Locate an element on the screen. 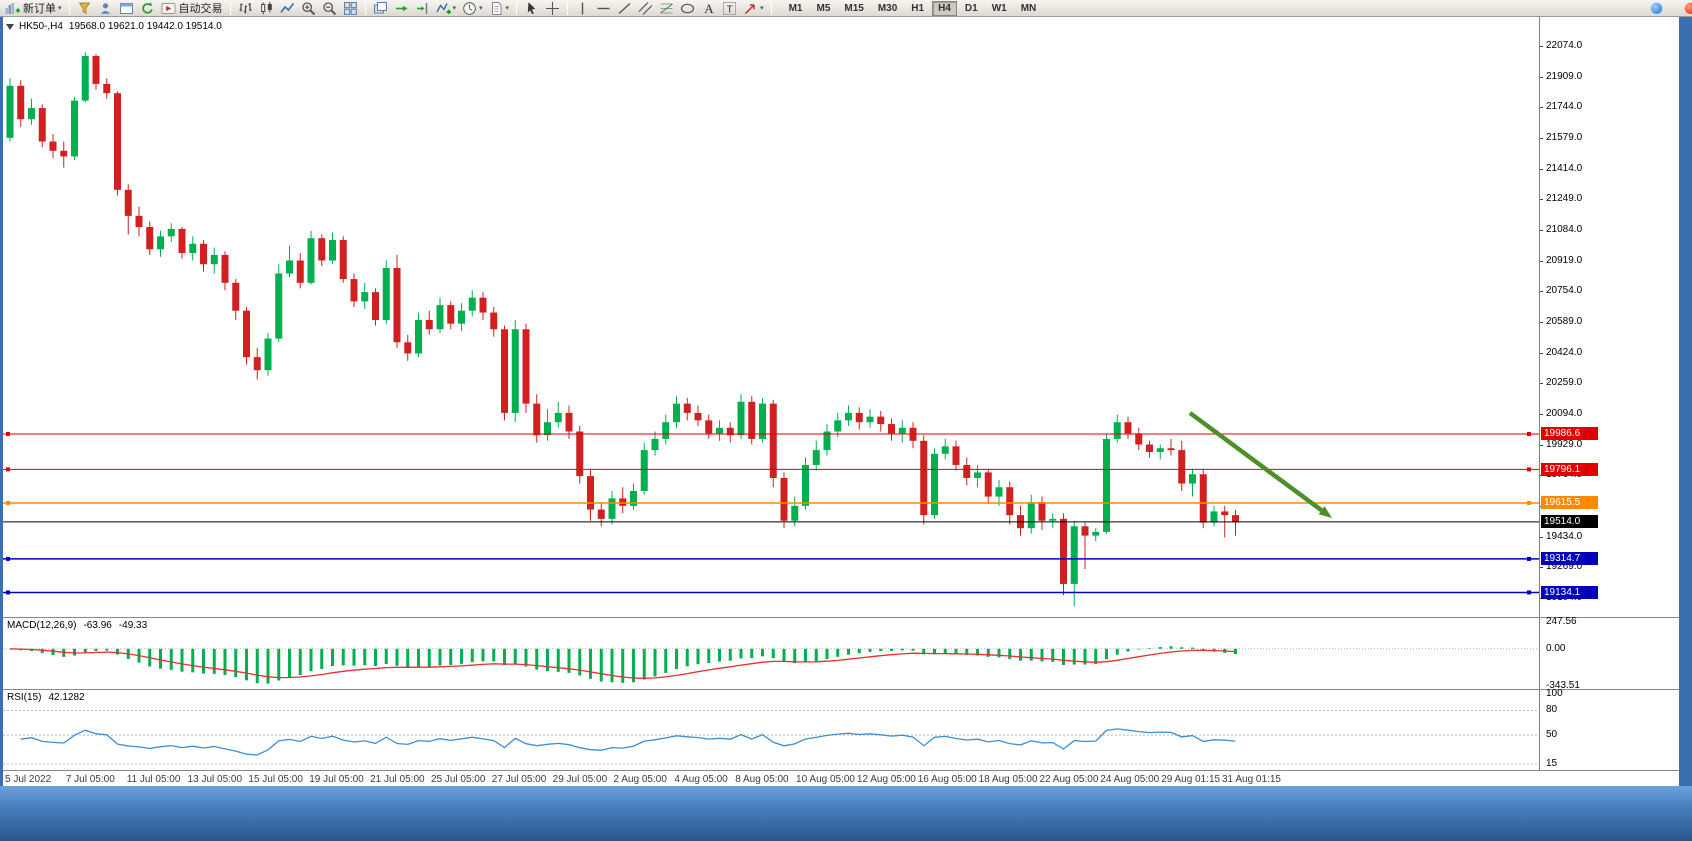 Image resolution: width=1692 pixels, height=841 pixels. rsi-line is located at coordinates (628, 742).